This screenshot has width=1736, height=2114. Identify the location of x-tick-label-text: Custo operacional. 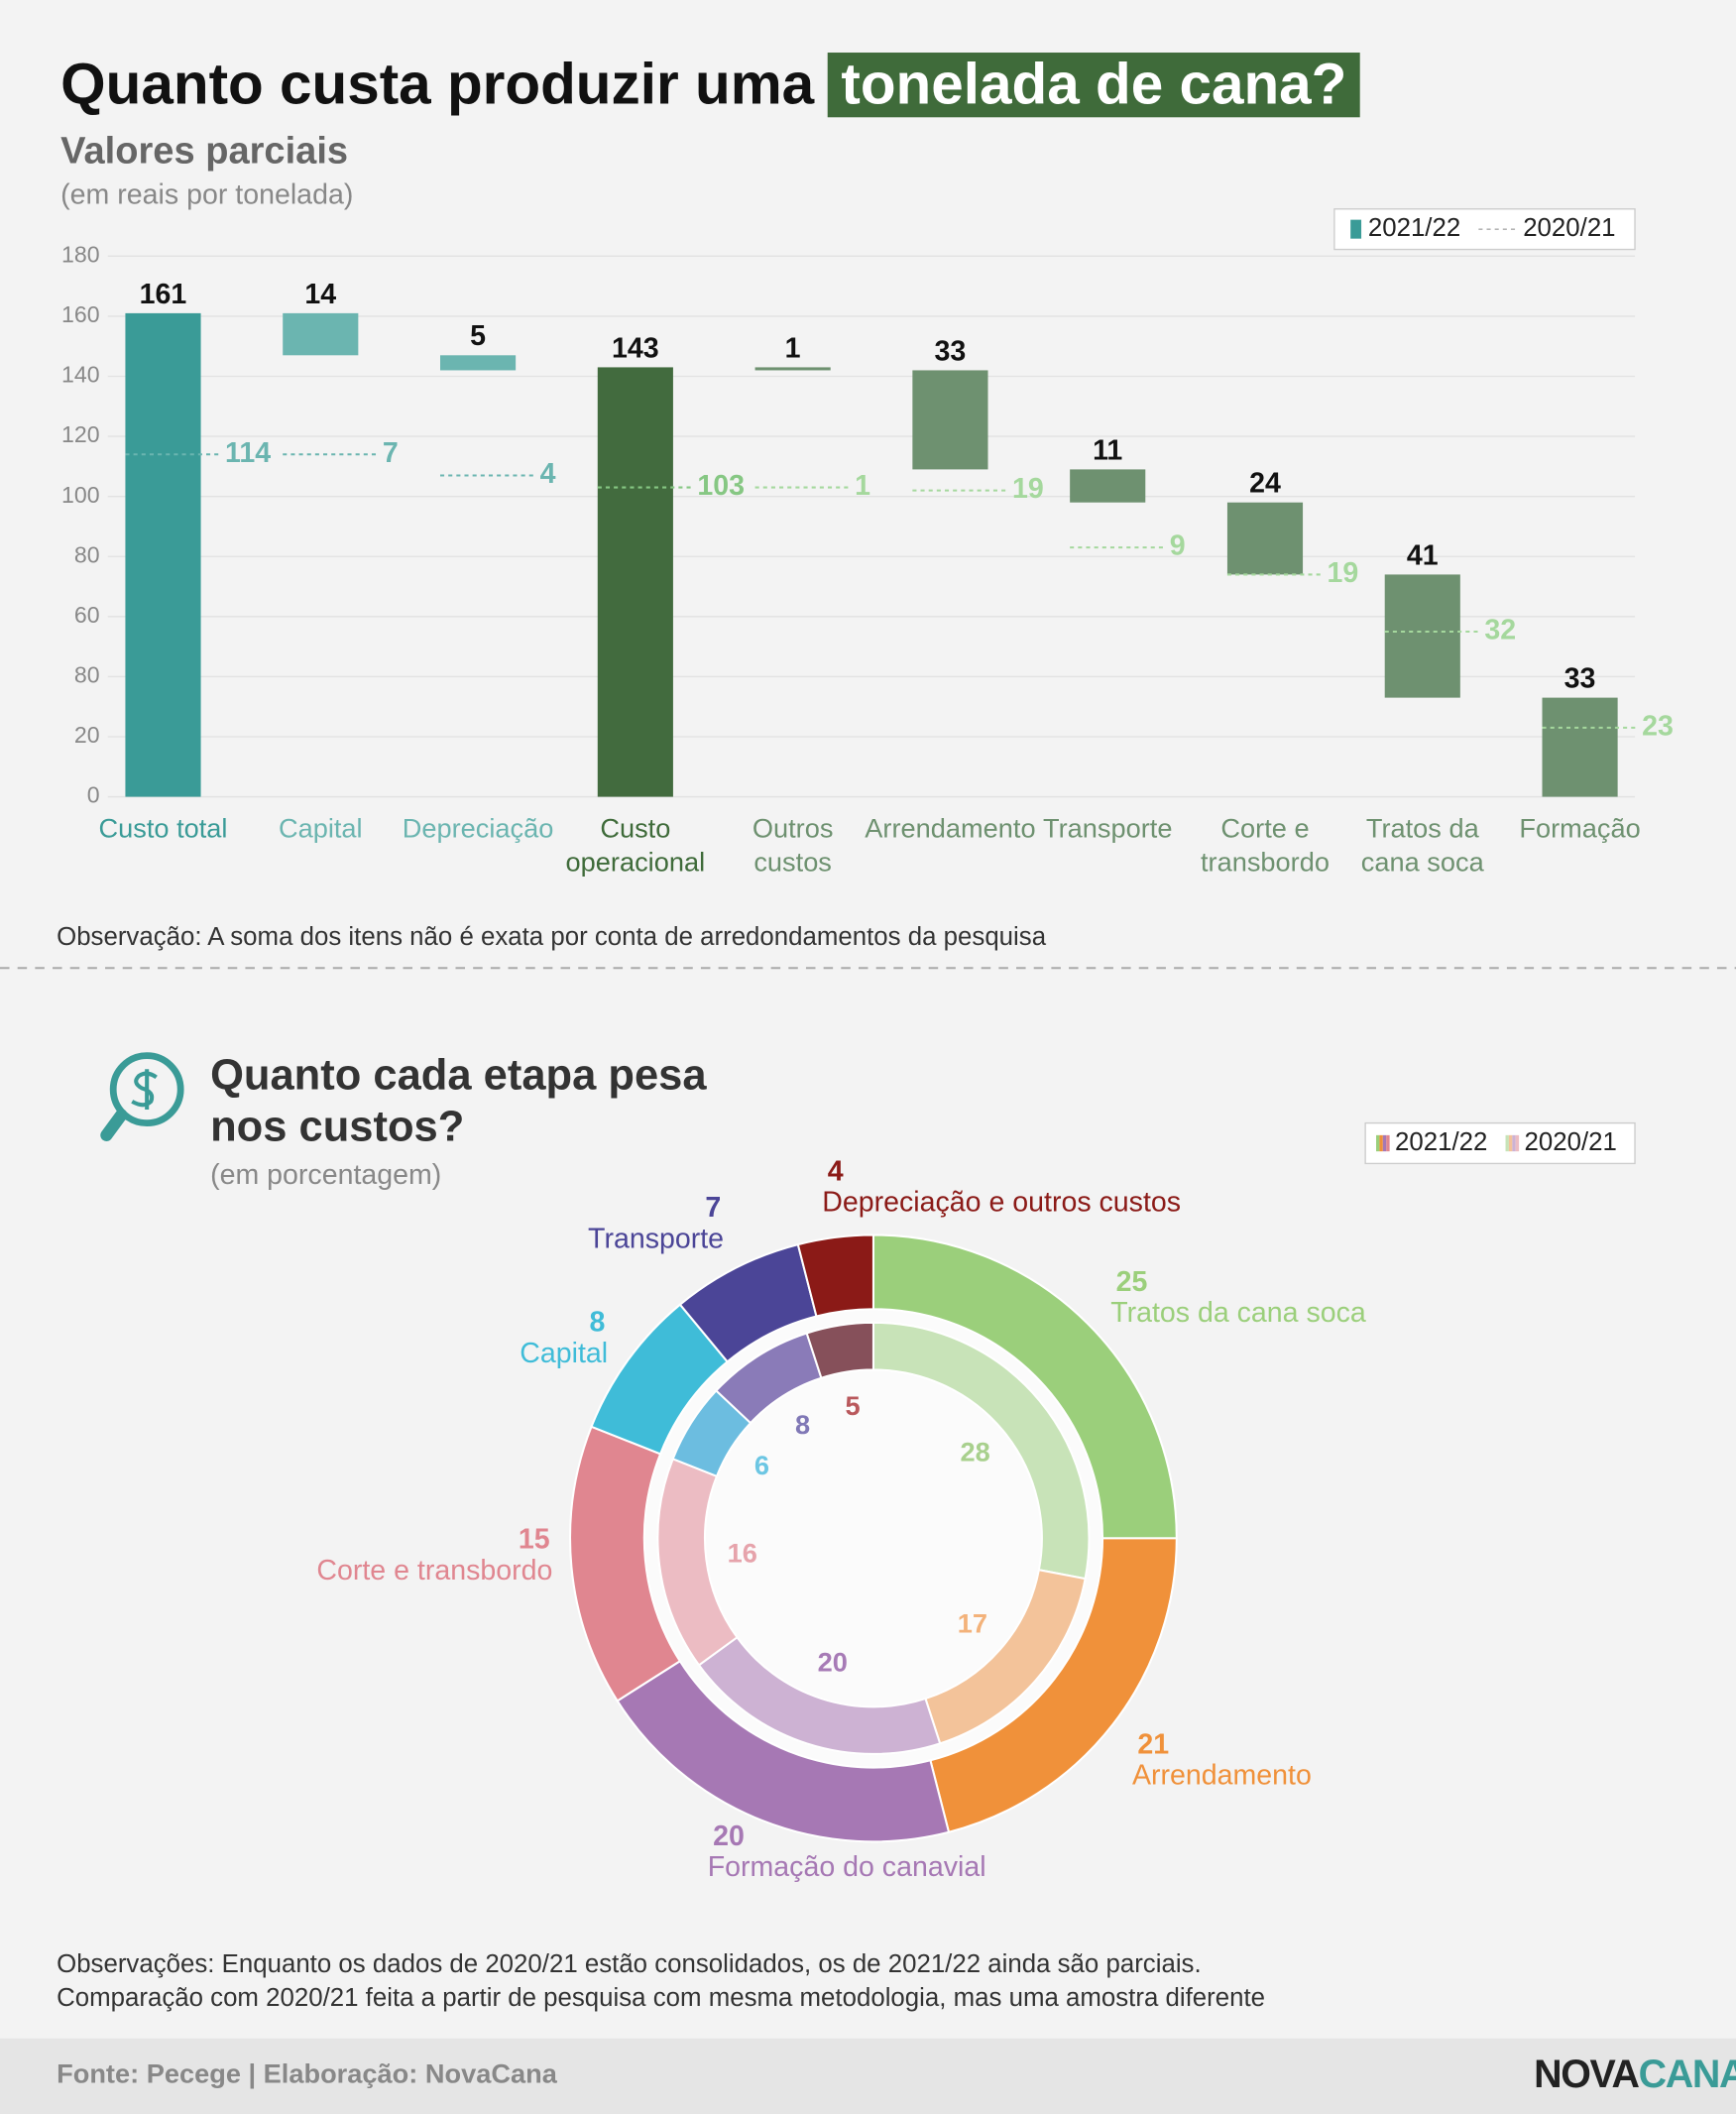
(635, 846).